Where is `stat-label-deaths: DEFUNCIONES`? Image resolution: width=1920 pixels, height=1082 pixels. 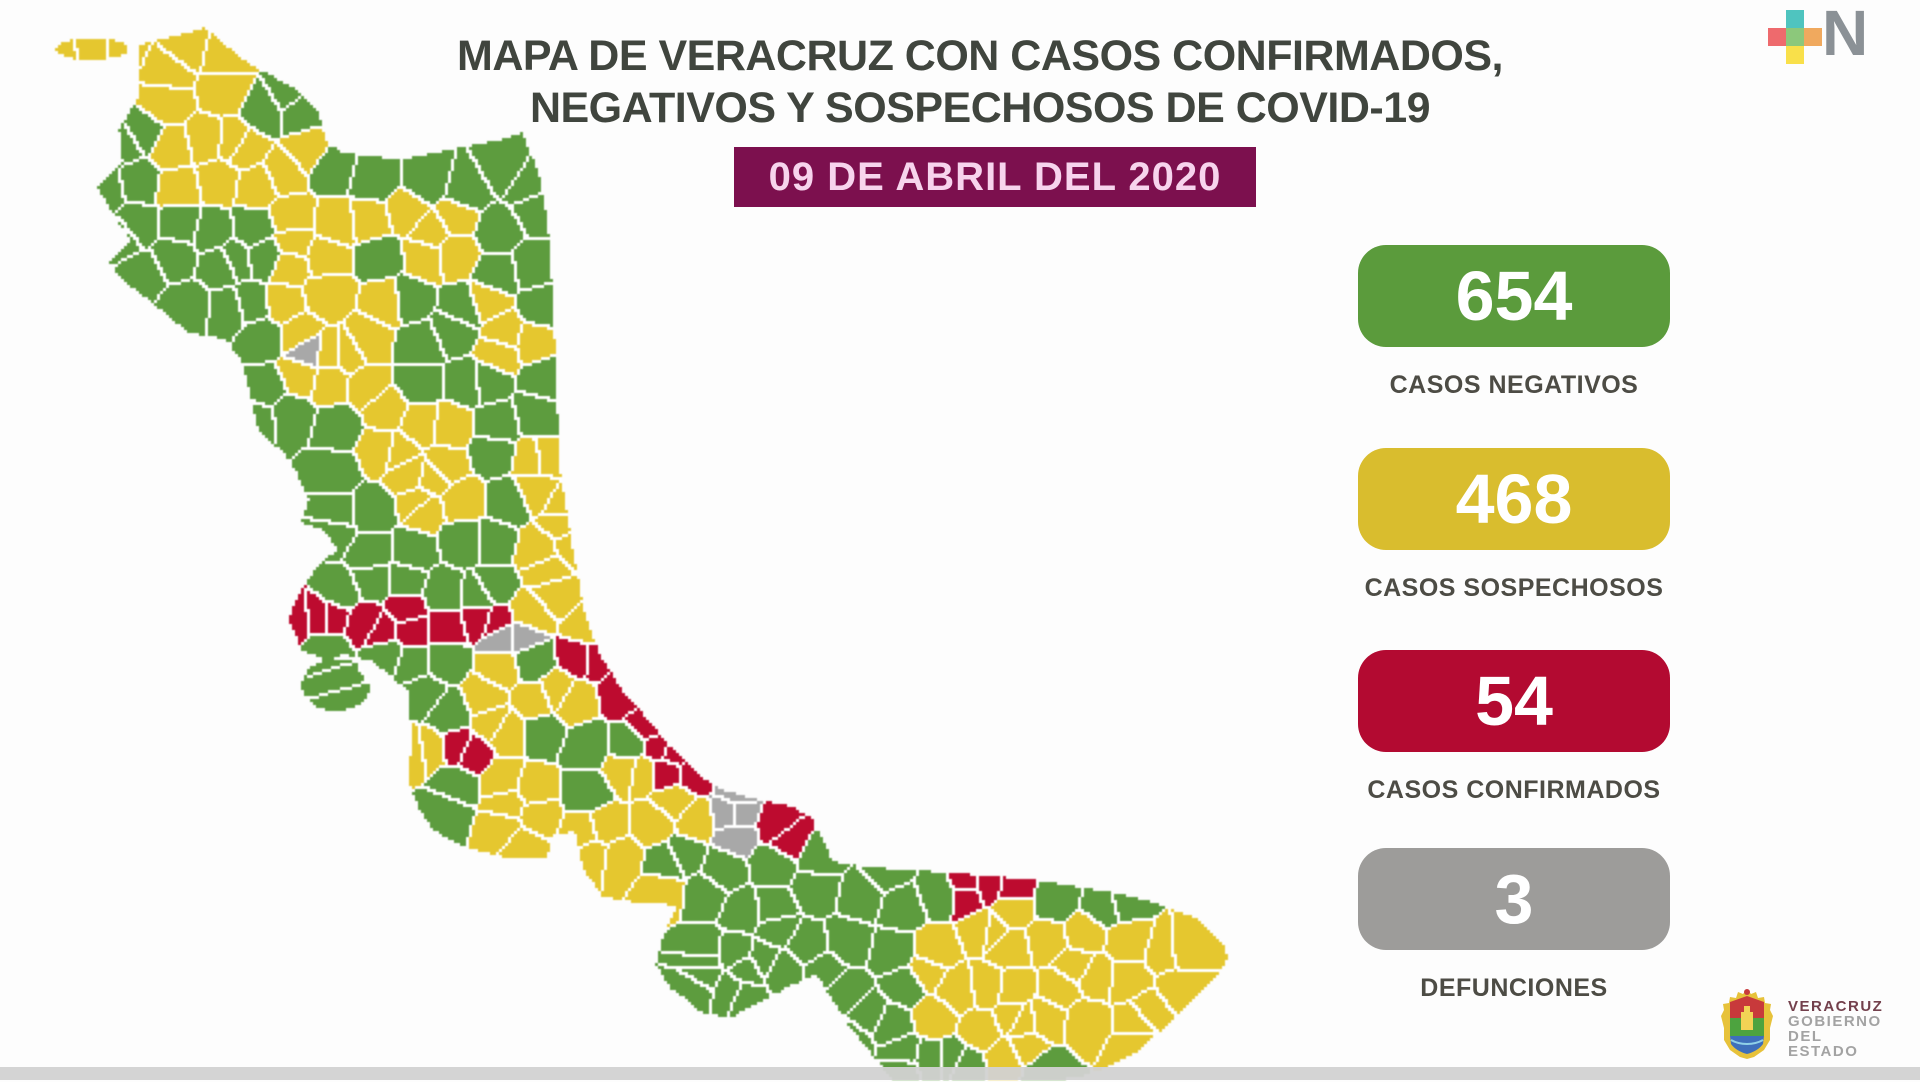
stat-label-deaths: DEFUNCIONES is located at coordinates (1514, 988).